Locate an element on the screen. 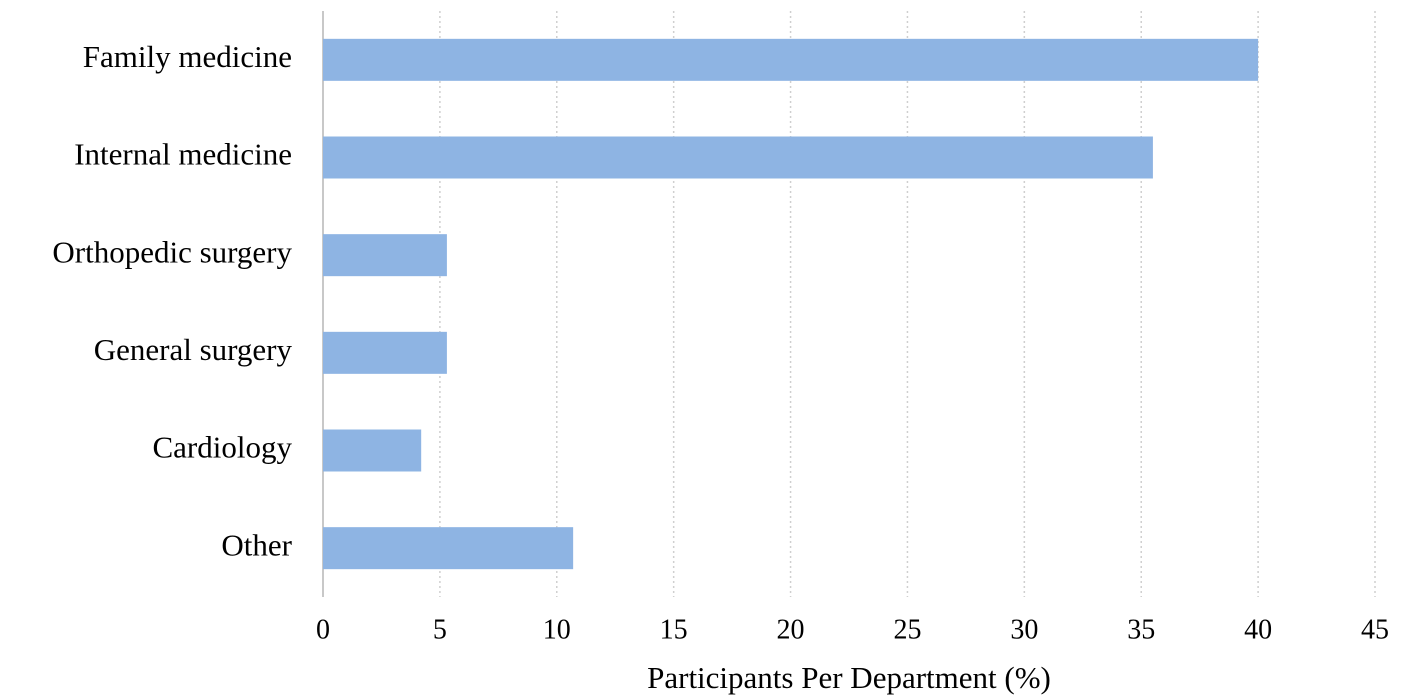 The height and width of the screenshot is (700, 1408). y-tick-label: Internal medicine is located at coordinates (183, 154).